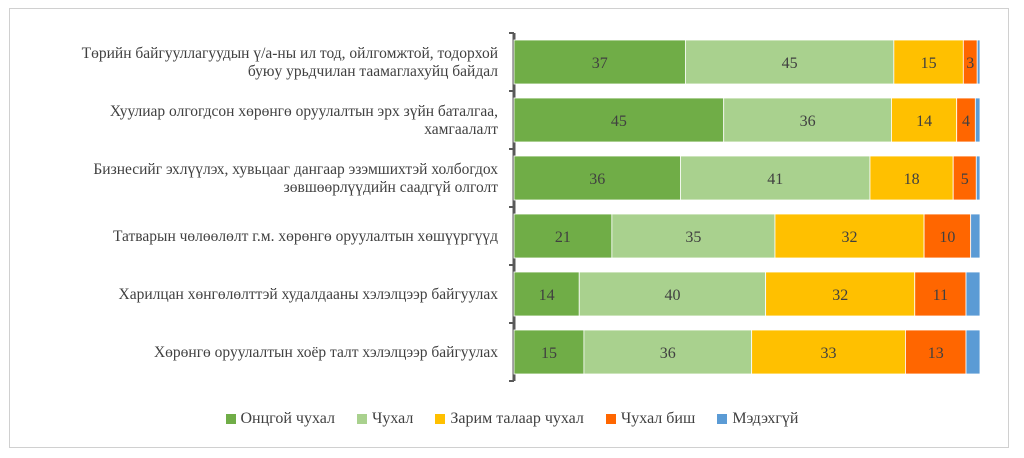  I want to click on data-label: 21, so click(563, 237).